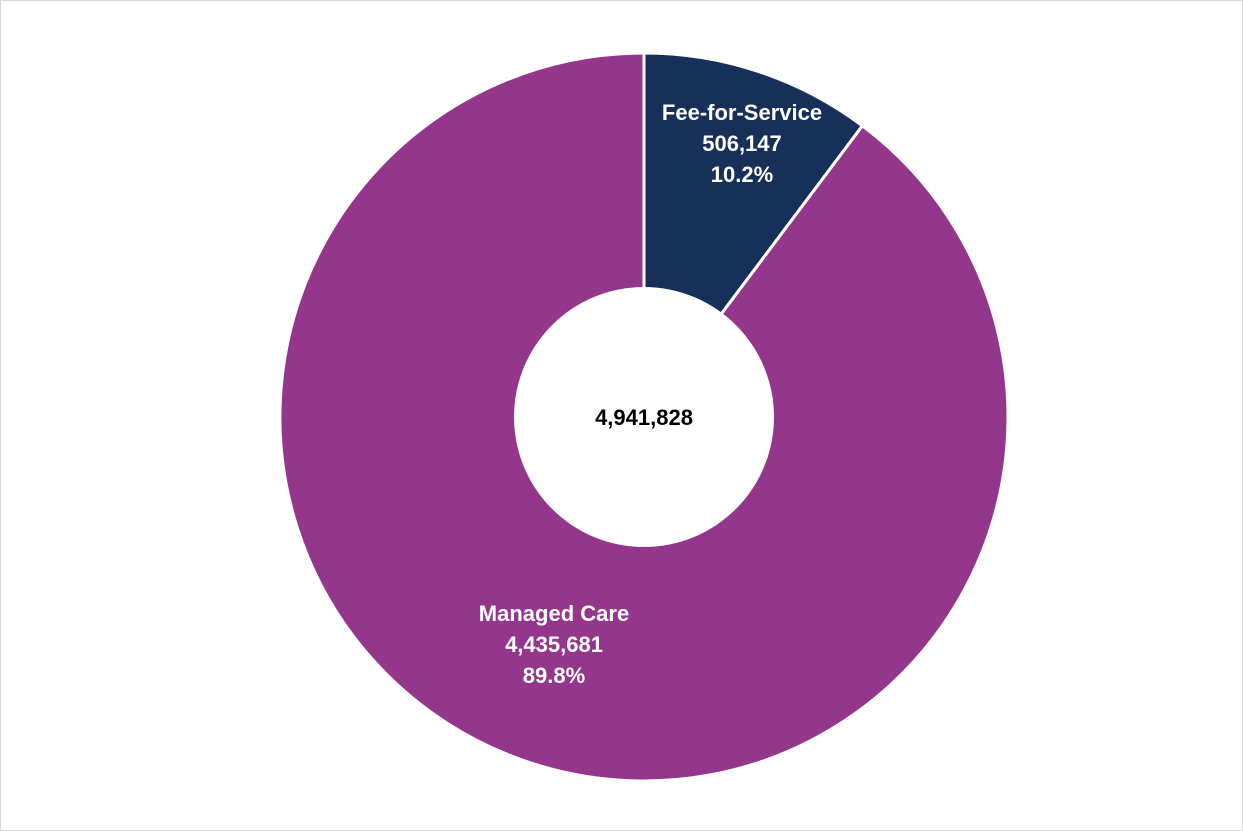  Describe the element at coordinates (554, 644) in the screenshot. I see `slice-label-value-managed-care: 4,435,681` at that location.